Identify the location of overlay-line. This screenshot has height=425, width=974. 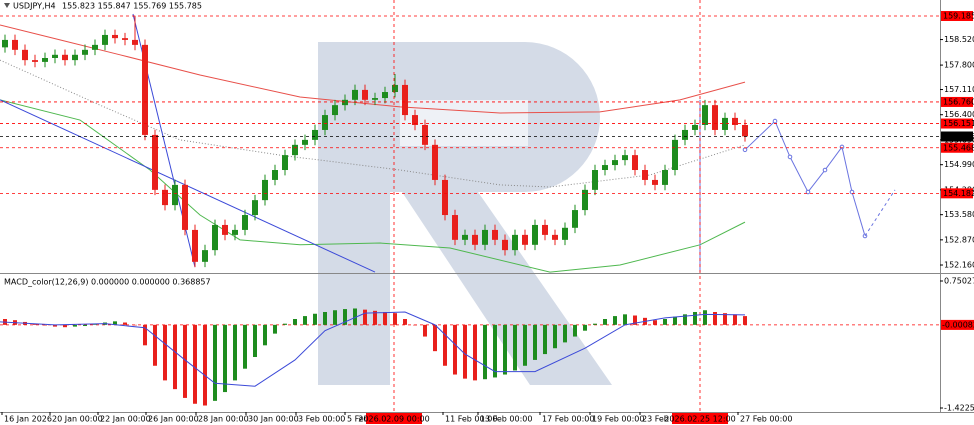
(805, 178).